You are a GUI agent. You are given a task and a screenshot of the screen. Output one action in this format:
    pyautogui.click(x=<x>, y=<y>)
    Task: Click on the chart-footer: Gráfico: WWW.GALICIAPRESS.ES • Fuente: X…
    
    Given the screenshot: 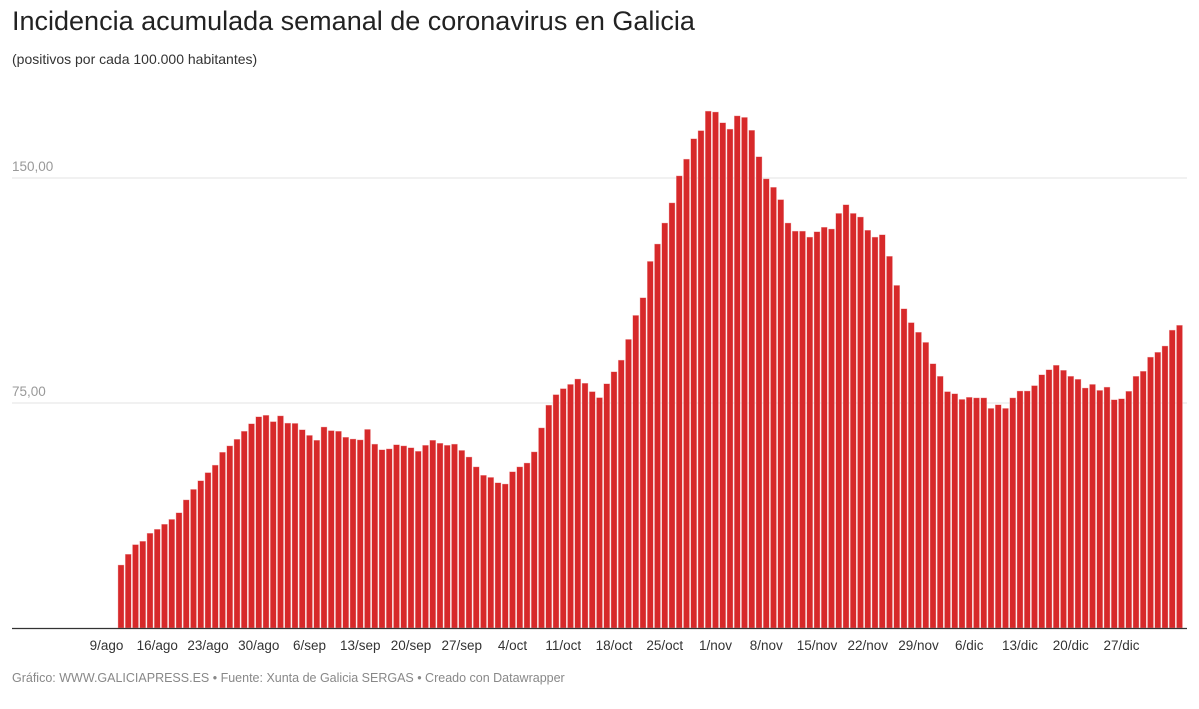 What is the action you would take?
    pyautogui.click(x=288, y=678)
    